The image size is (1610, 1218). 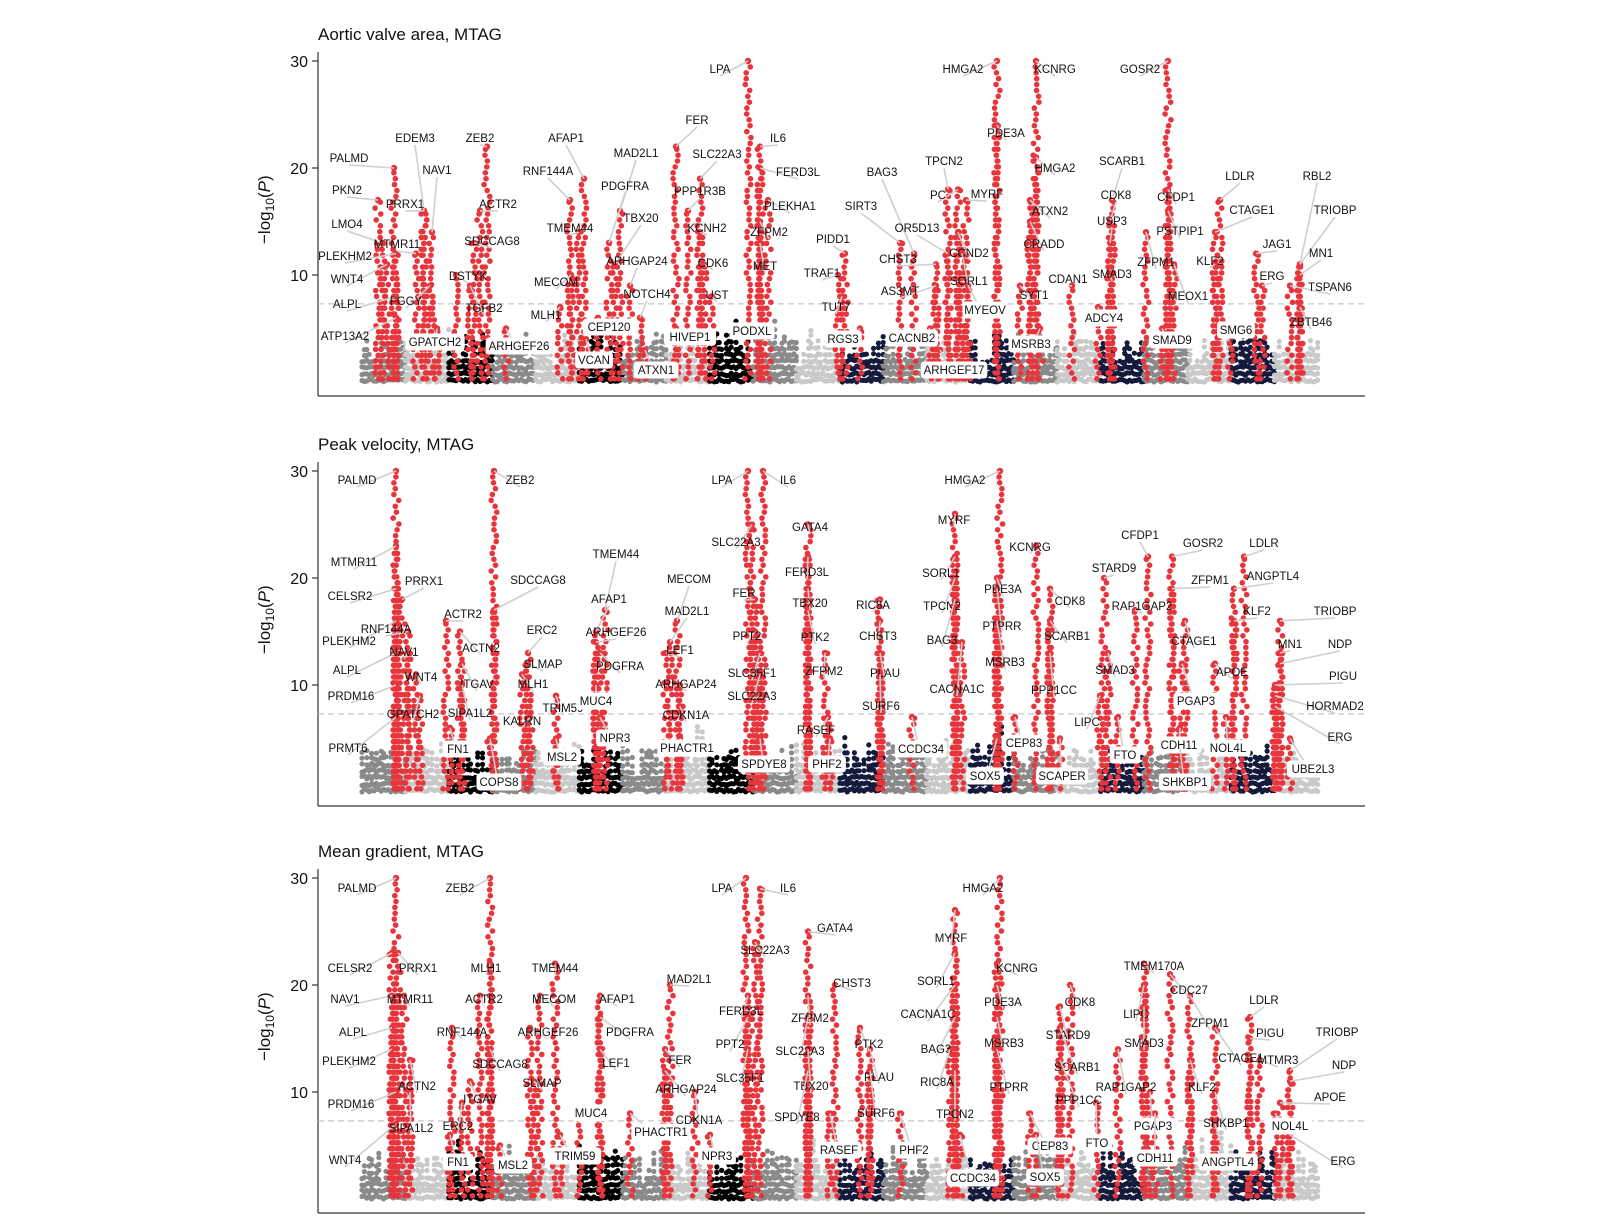 I want to click on gene-label: ZEB2, so click(x=480, y=139).